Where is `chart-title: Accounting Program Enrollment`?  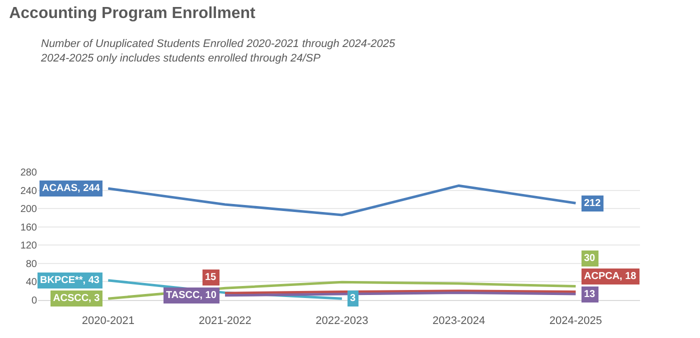
chart-title: Accounting Program Enrollment is located at coordinates (132, 13).